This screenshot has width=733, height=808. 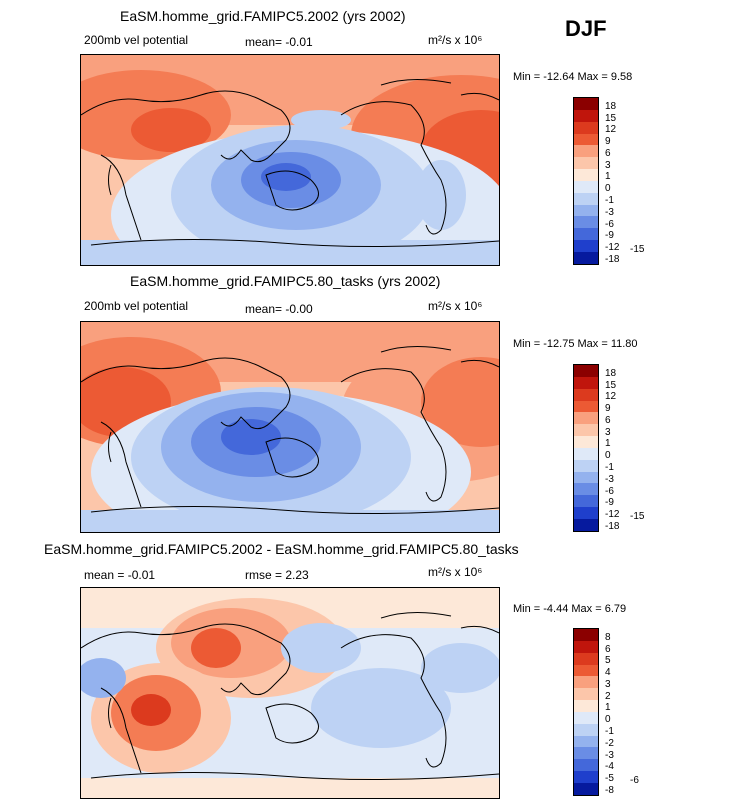 What do you see at coordinates (575, 344) in the screenshot?
I see `panel2-minmax: Min = -12.75 Max = 11.80` at bounding box center [575, 344].